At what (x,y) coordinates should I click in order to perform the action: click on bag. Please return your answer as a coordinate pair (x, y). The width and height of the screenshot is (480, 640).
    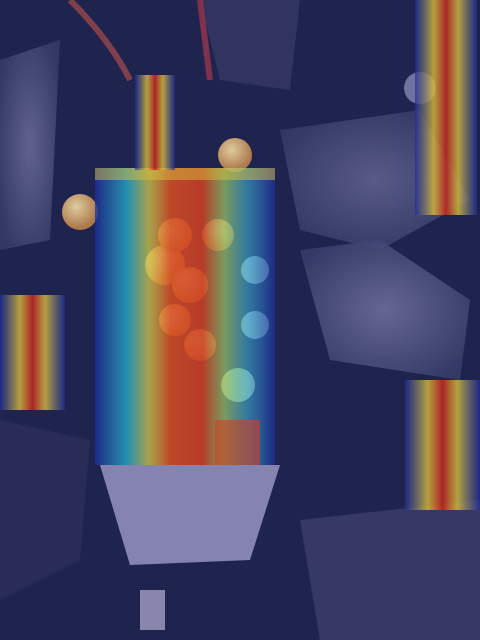
    Looking at the image, I should click on (190, 515).